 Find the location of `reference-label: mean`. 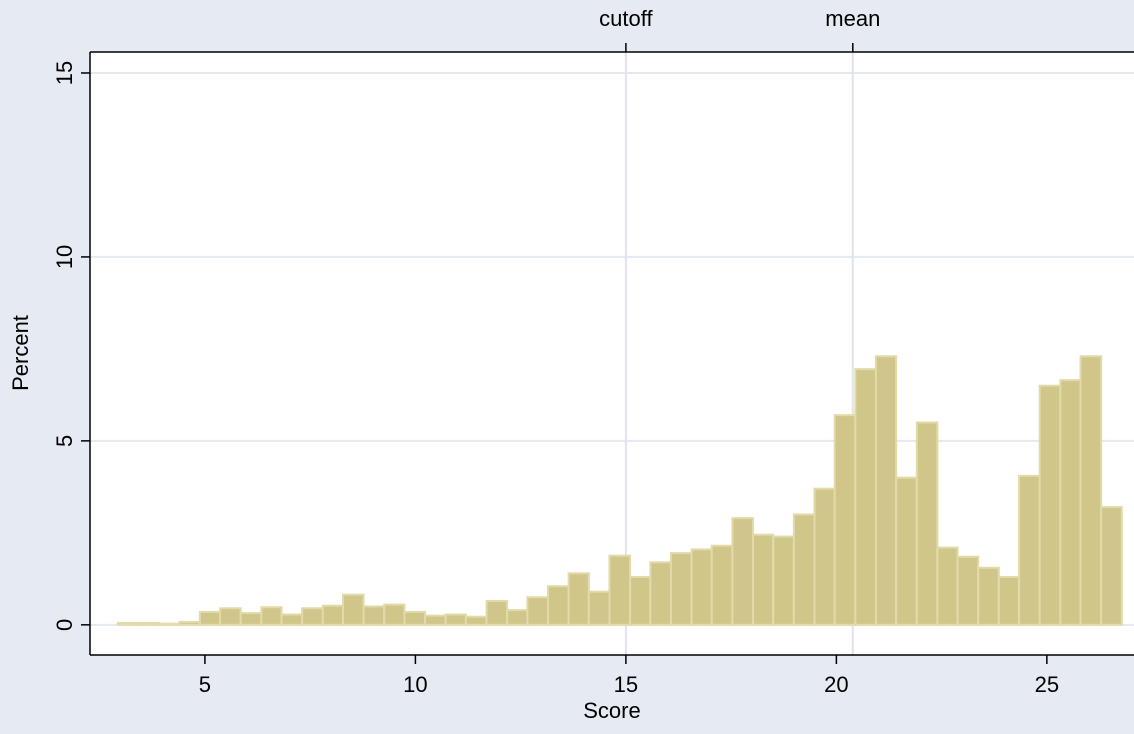

reference-label: mean is located at coordinates (852, 18).